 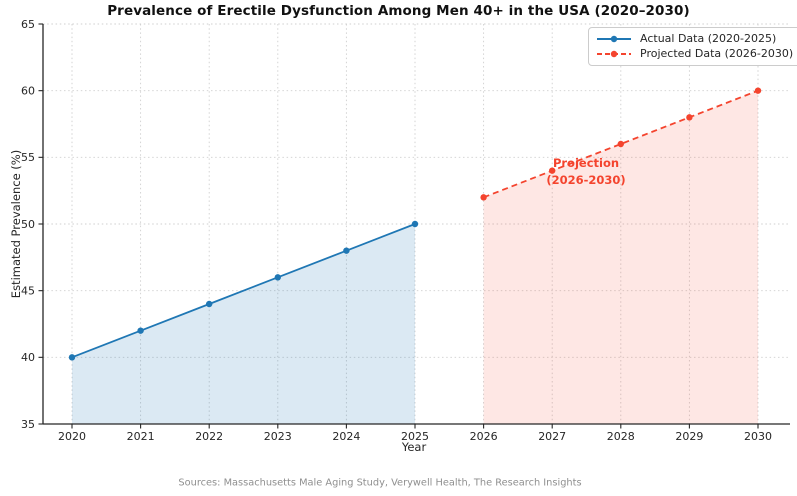 What do you see at coordinates (28, 24) in the screenshot?
I see `svg-text: 65` at bounding box center [28, 24].